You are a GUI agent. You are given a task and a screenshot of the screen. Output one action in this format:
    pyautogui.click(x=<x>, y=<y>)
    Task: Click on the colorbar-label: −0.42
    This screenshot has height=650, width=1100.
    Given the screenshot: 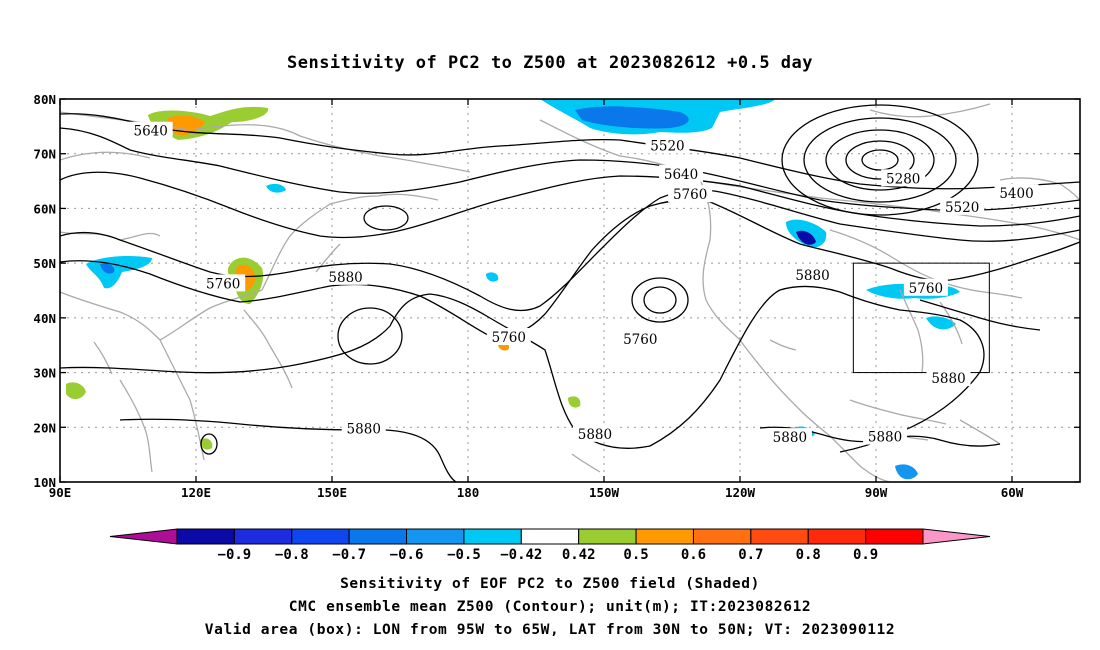 What is the action you would take?
    pyautogui.click(x=521, y=555)
    